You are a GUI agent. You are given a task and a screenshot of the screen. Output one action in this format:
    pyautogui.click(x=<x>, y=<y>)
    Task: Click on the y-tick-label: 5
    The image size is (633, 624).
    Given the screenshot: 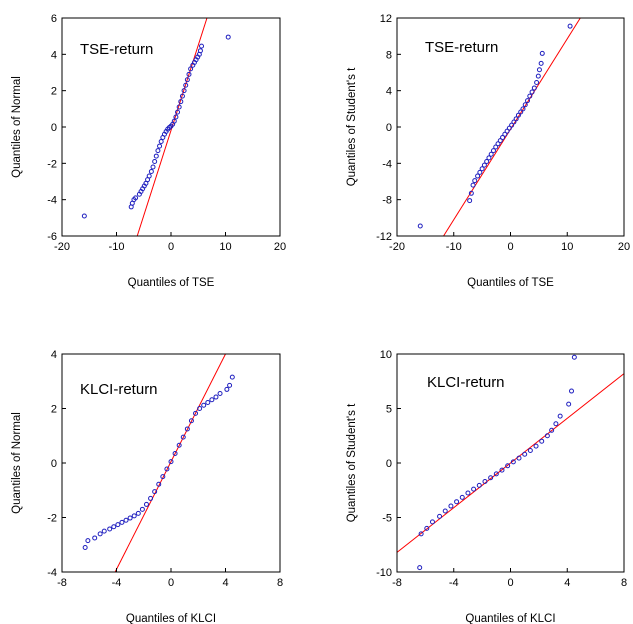 What is the action you would take?
    pyautogui.click(x=389, y=410)
    